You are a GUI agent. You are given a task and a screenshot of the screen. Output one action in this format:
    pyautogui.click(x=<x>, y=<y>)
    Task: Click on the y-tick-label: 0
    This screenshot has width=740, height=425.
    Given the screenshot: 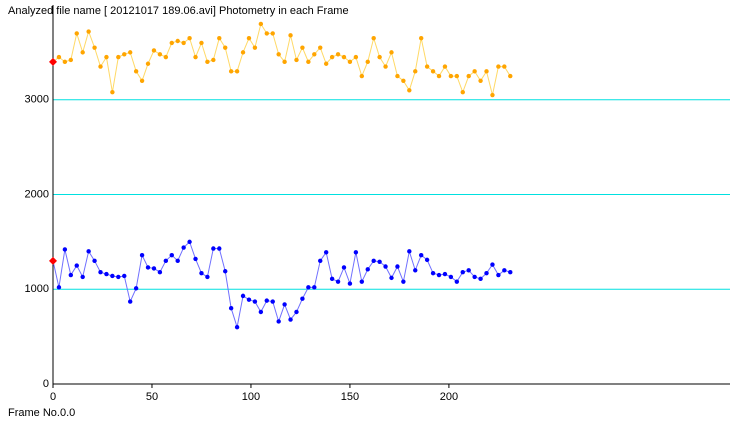 What is the action you would take?
    pyautogui.click(x=46, y=384)
    